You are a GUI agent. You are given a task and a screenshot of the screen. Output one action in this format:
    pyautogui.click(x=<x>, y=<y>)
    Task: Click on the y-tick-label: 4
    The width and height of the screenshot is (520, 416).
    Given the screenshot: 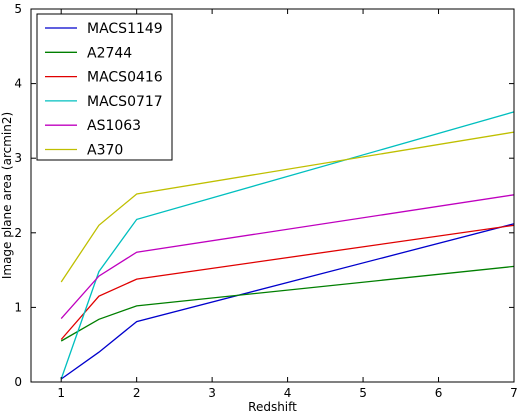 What is the action you would take?
    pyautogui.click(x=18, y=84)
    